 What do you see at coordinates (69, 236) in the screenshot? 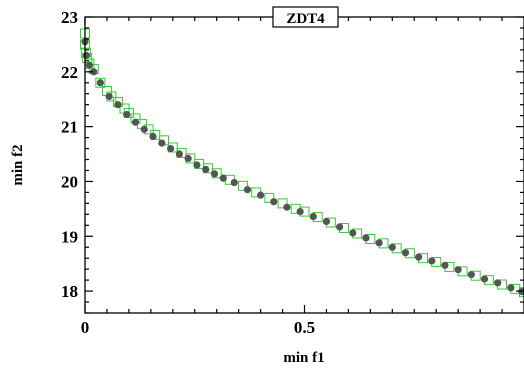
I see `y-tick-label: 19` at bounding box center [69, 236].